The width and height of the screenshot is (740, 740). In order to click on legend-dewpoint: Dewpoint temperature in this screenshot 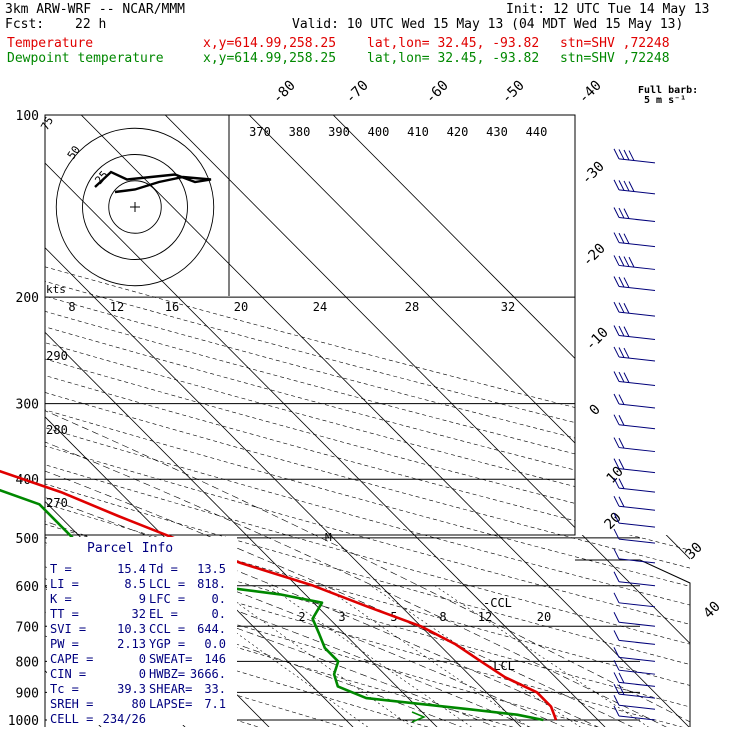, I will do `click(85, 58)`.